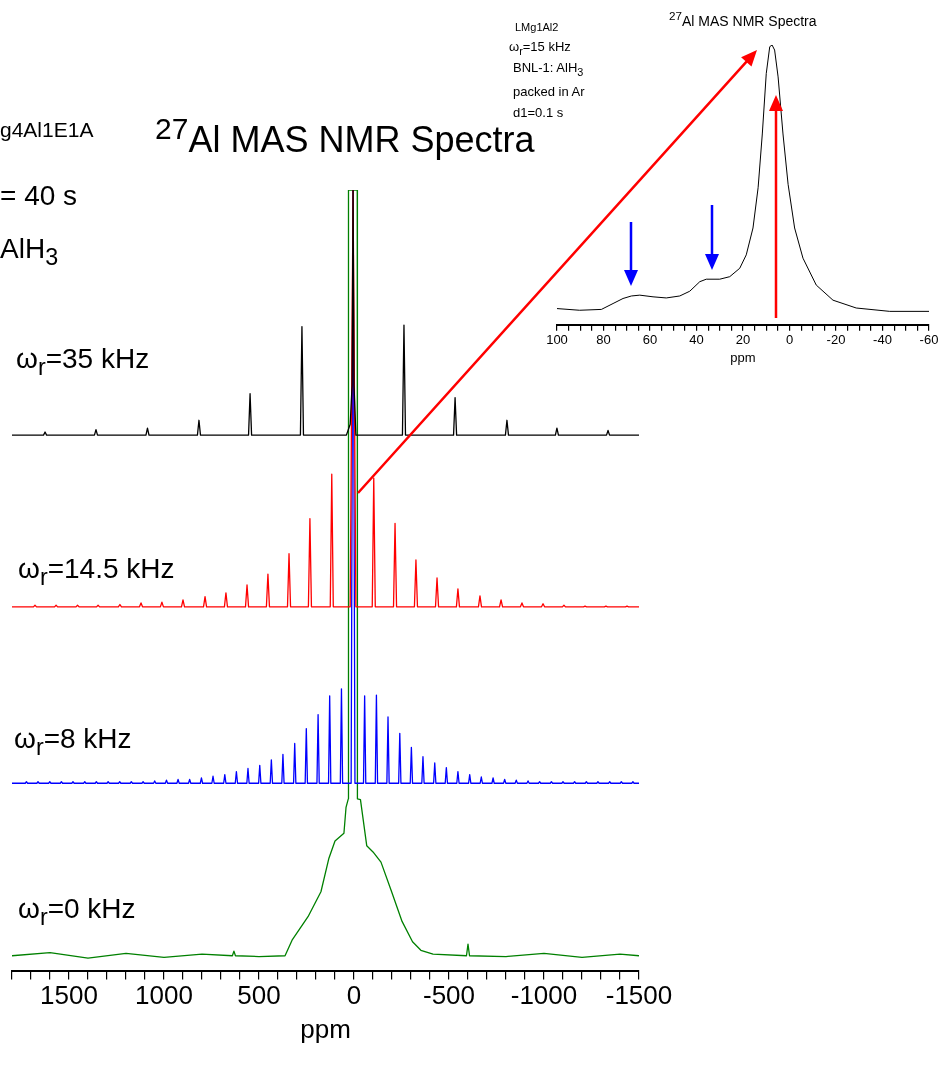  I want to click on x-tick-label: 60, so click(650, 340).